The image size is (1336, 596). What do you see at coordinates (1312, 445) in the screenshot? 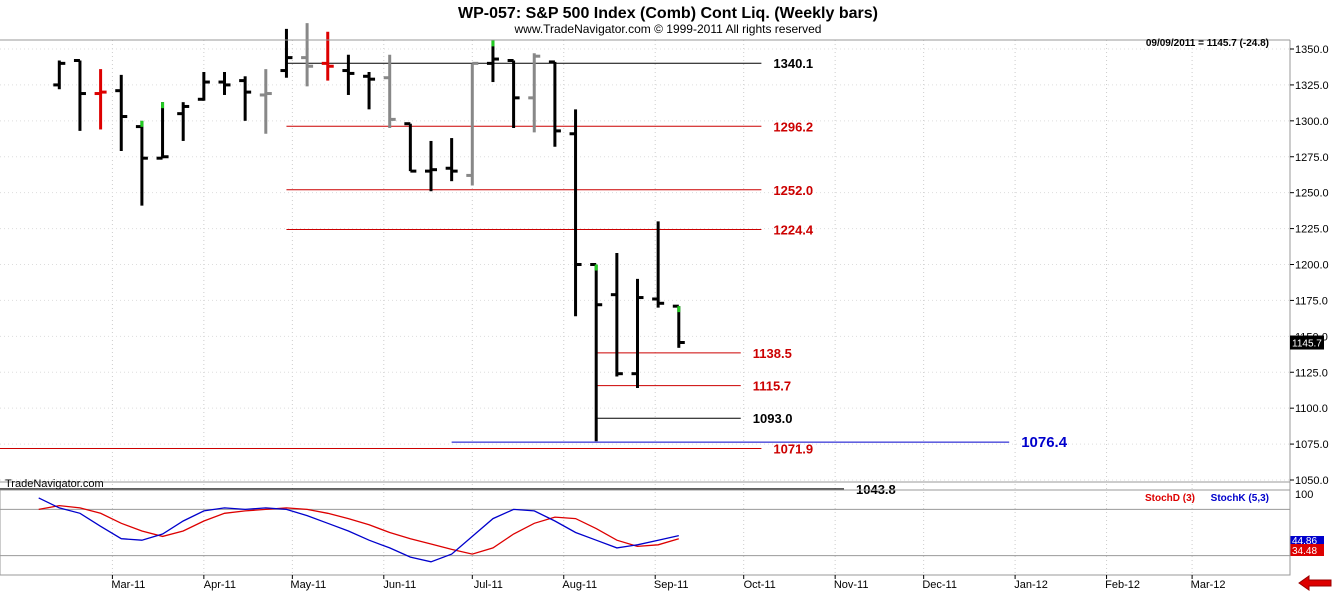
I see `price-tick-label: 1075.0` at bounding box center [1312, 445].